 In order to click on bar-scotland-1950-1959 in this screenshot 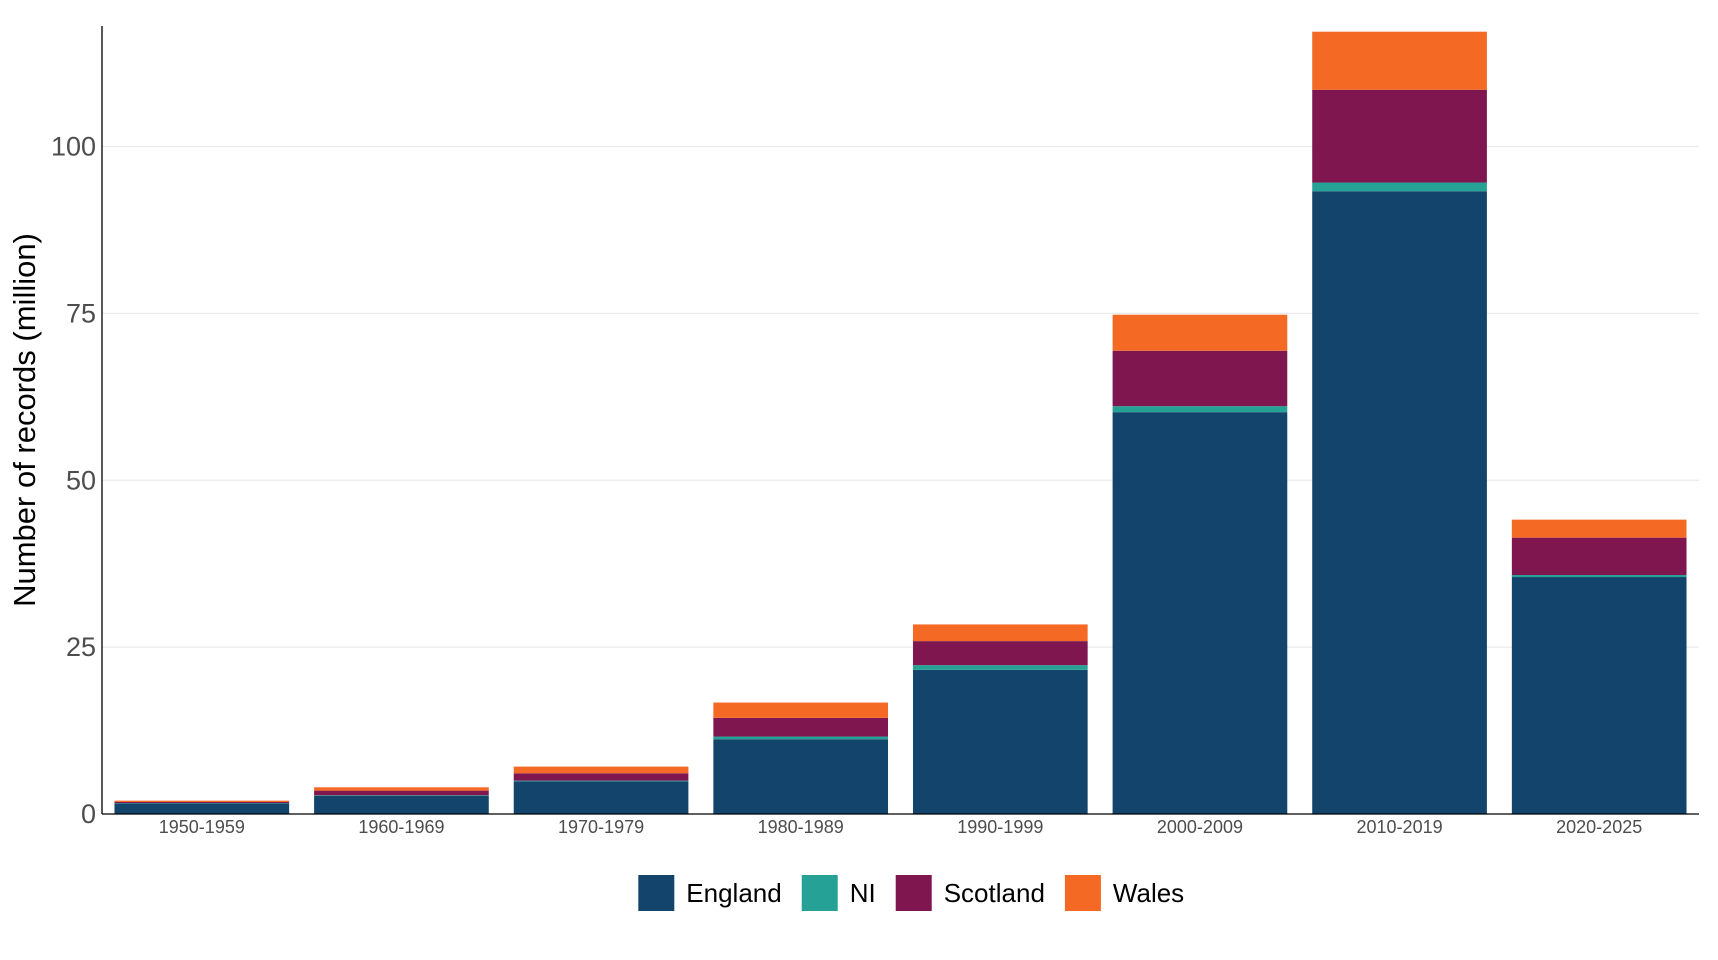, I will do `click(202, 802)`.